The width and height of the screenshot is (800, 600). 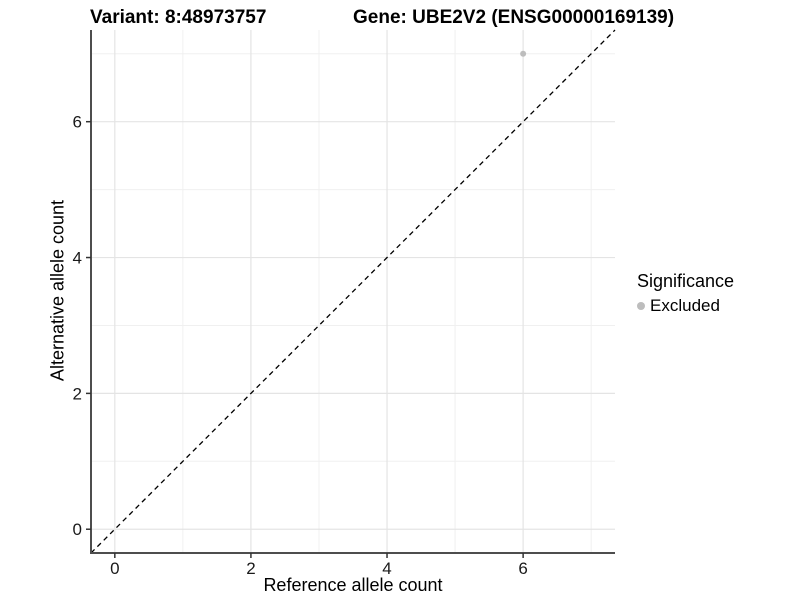 I want to click on y-tick-label: 0, so click(x=77, y=529).